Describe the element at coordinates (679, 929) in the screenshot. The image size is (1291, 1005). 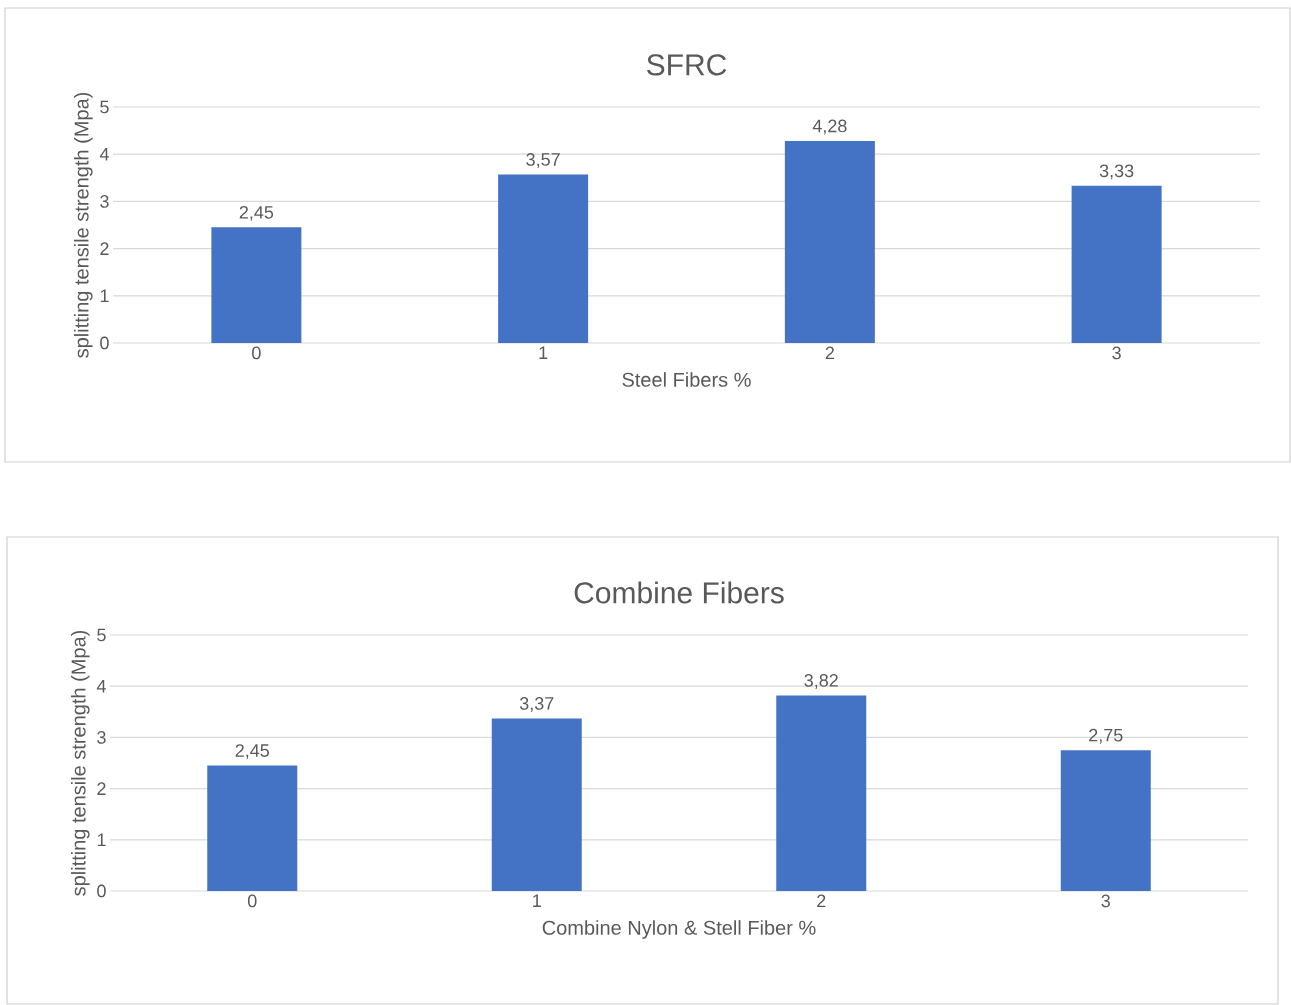
I see `x-axis-title: Combine Nylon & Stell Fiber %` at that location.